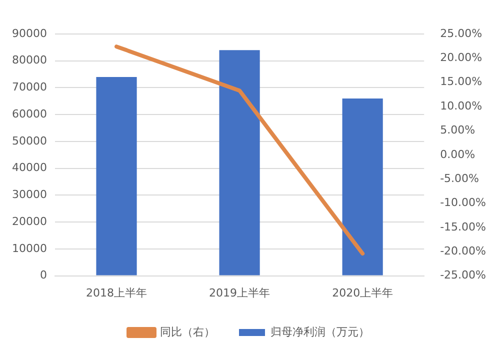 Image resolution: width=500 pixels, height=362 pixels. Describe the element at coordinates (29, 33) in the screenshot. I see `y-tick-label: 90000` at that location.